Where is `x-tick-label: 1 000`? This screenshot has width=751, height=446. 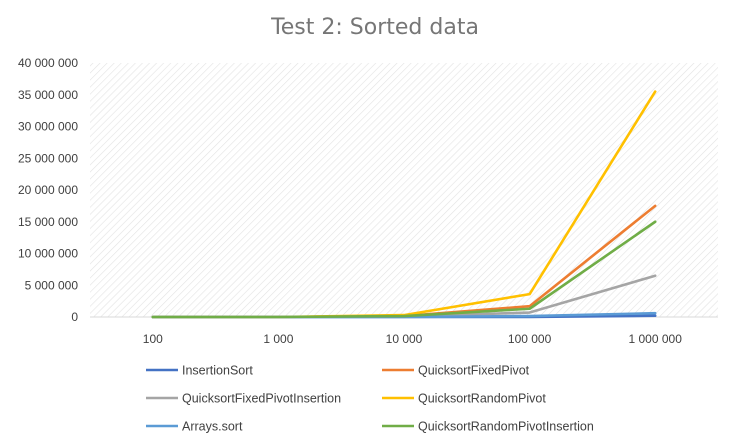 x-tick-label: 1 000 is located at coordinates (278, 339).